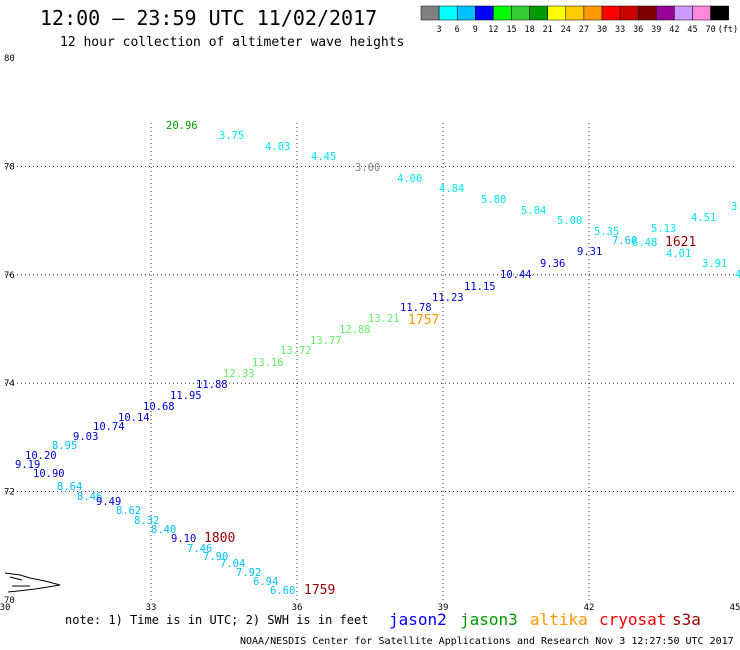 This screenshot has height=650, width=740. Describe the element at coordinates (548, 30) in the screenshot. I see `scale-label: 21` at that location.